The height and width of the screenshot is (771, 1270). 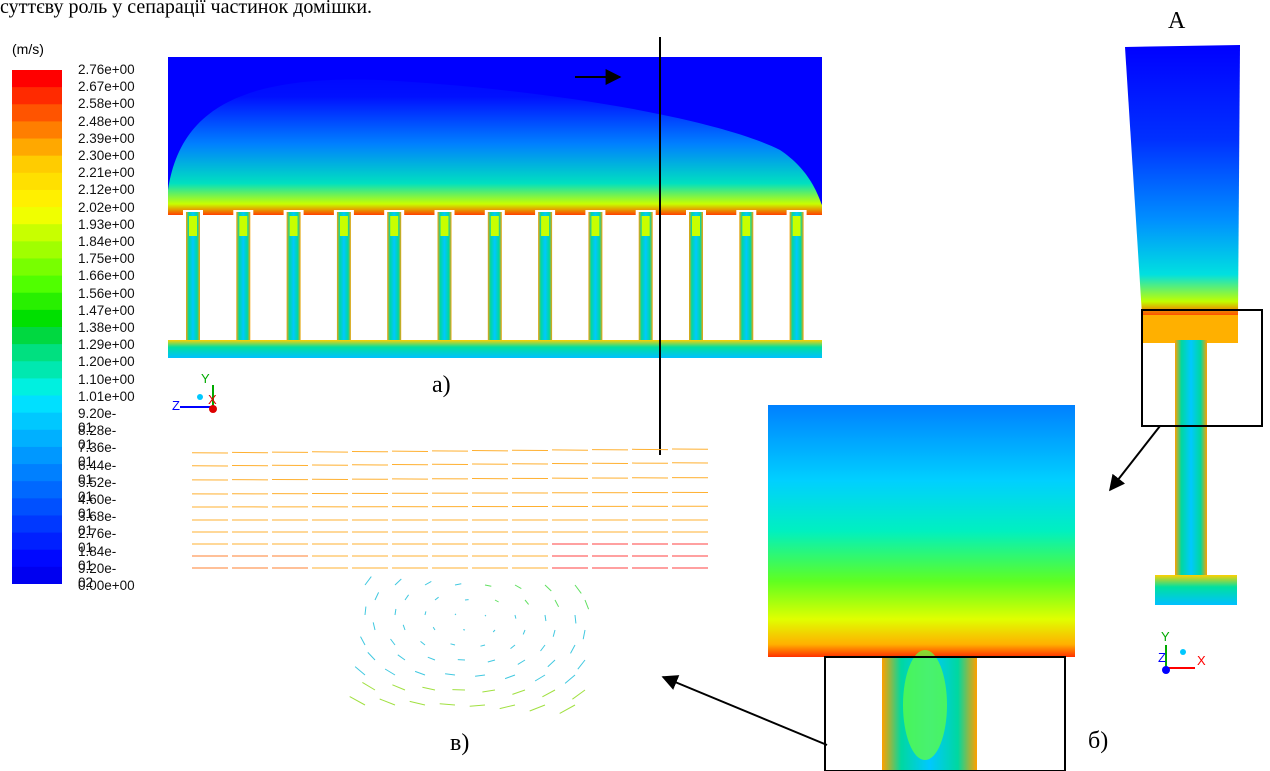 I want to click on legend-tick-label: 2.21e+00, so click(x=106, y=173).